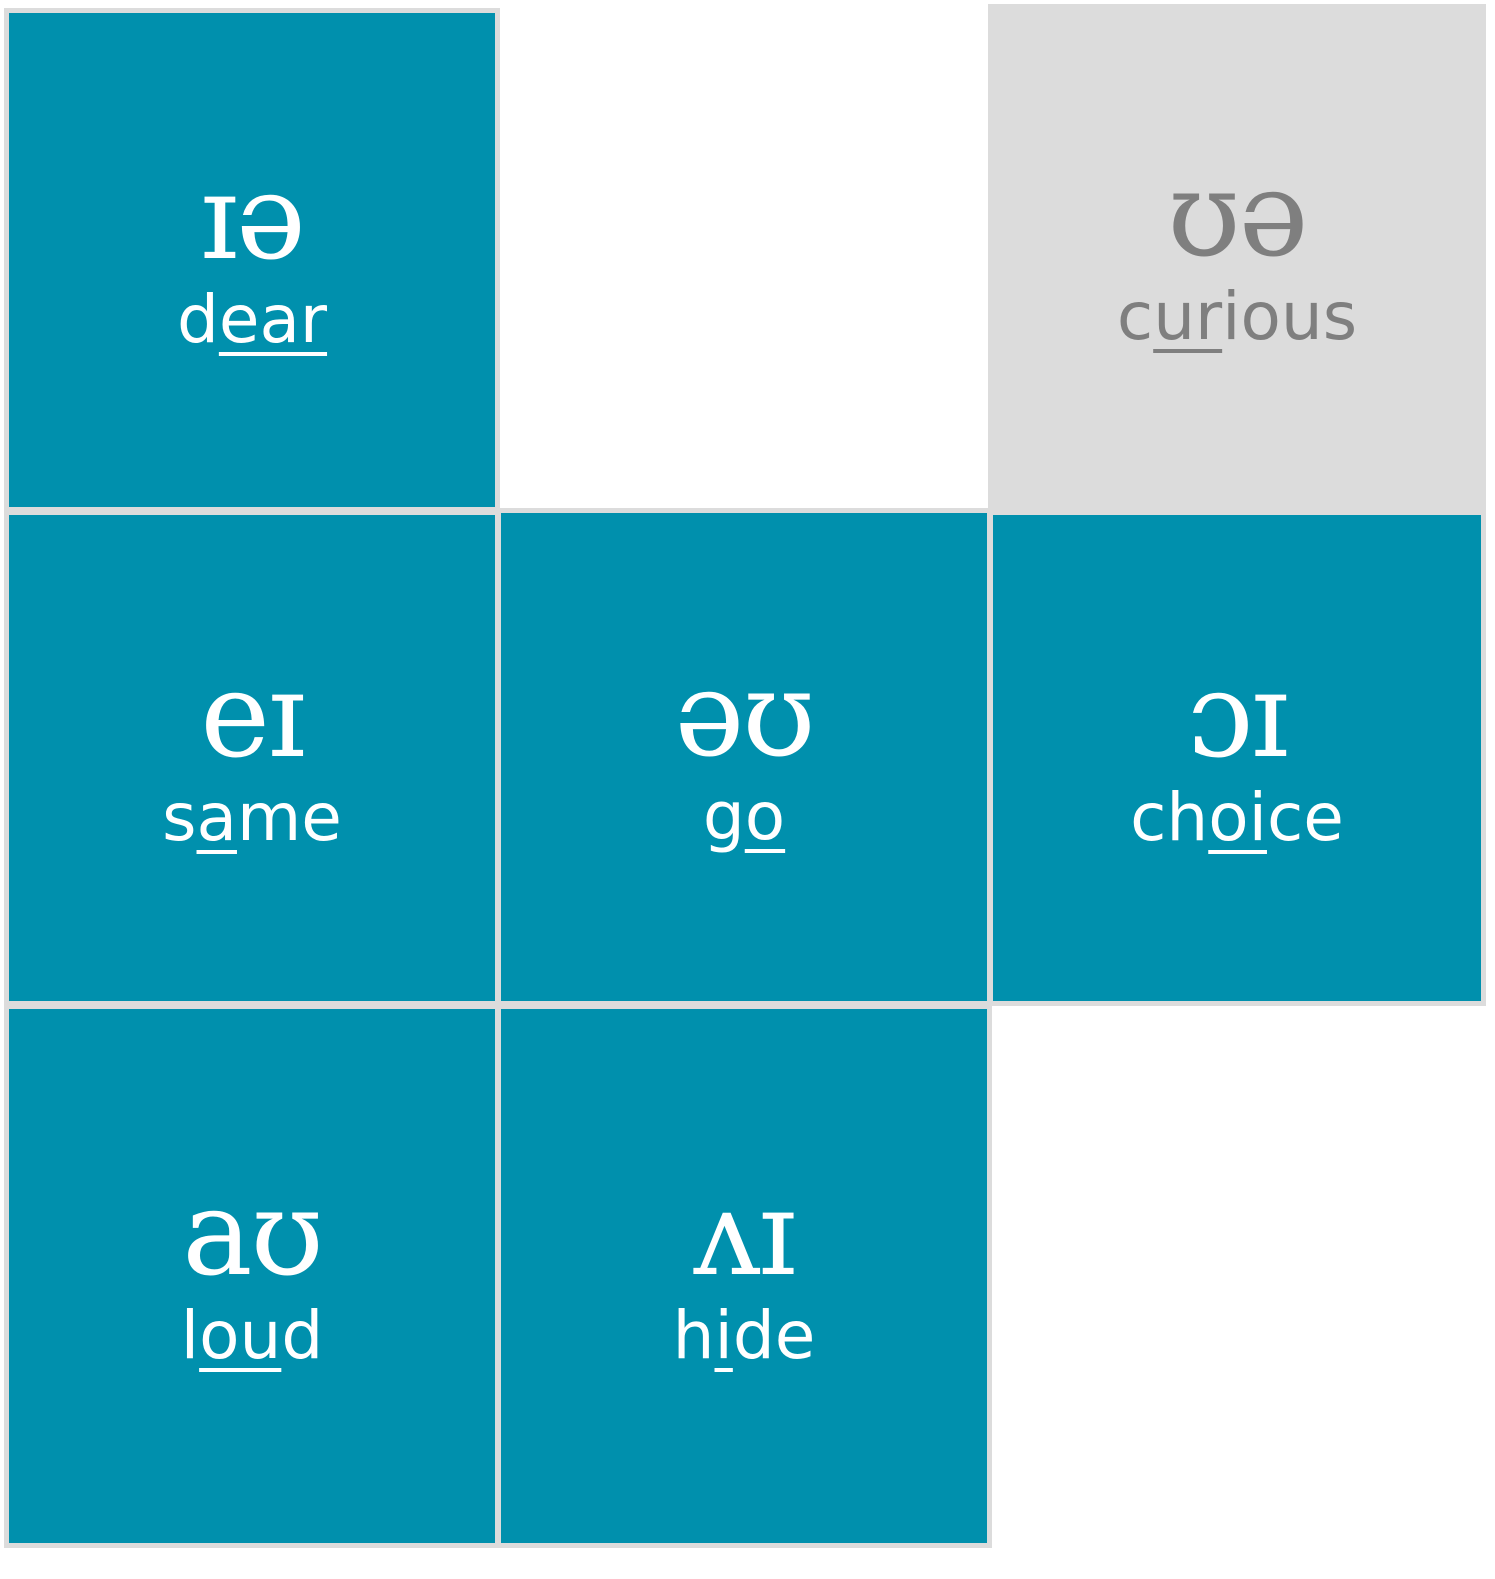 The height and width of the screenshot is (1579, 1495). I want to click on highlighted-letters: a, so click(216, 817).